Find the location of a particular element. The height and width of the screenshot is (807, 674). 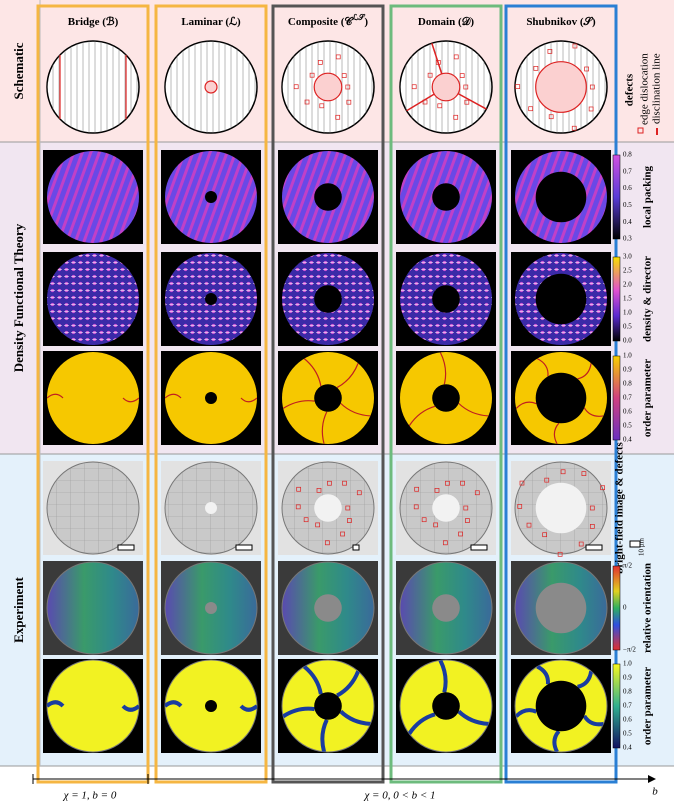

colorbar-tick: −π/2 is located at coordinates (629, 650).